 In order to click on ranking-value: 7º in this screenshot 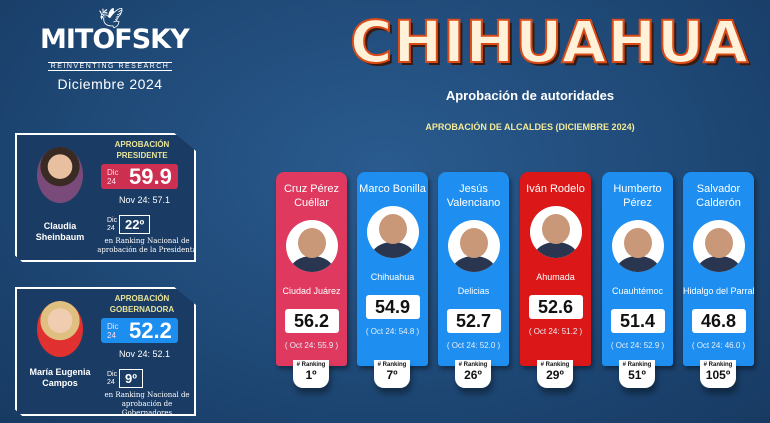, I will do `click(392, 375)`.